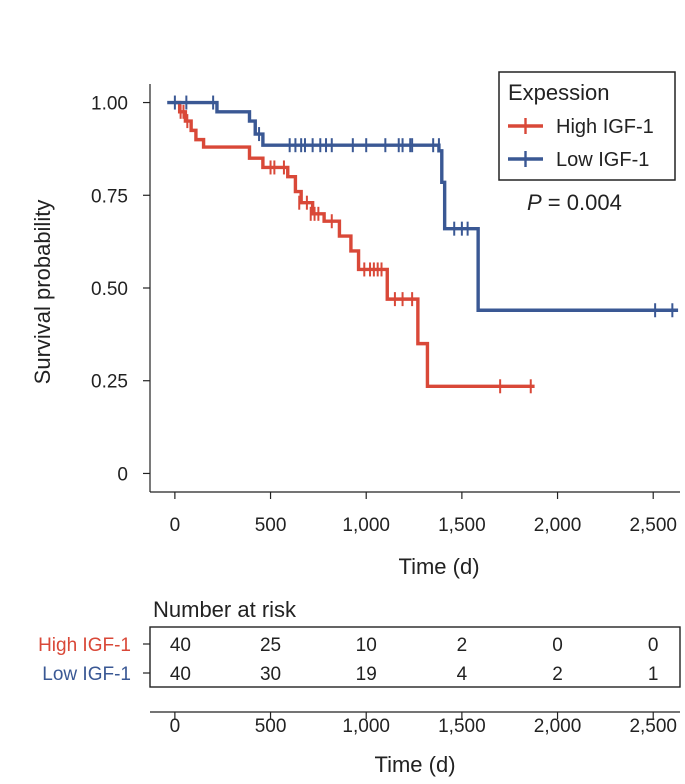 This screenshot has height=784, width=685. Describe the element at coordinates (462, 525) in the screenshot. I see `x-tick-label: 1,500` at that location.